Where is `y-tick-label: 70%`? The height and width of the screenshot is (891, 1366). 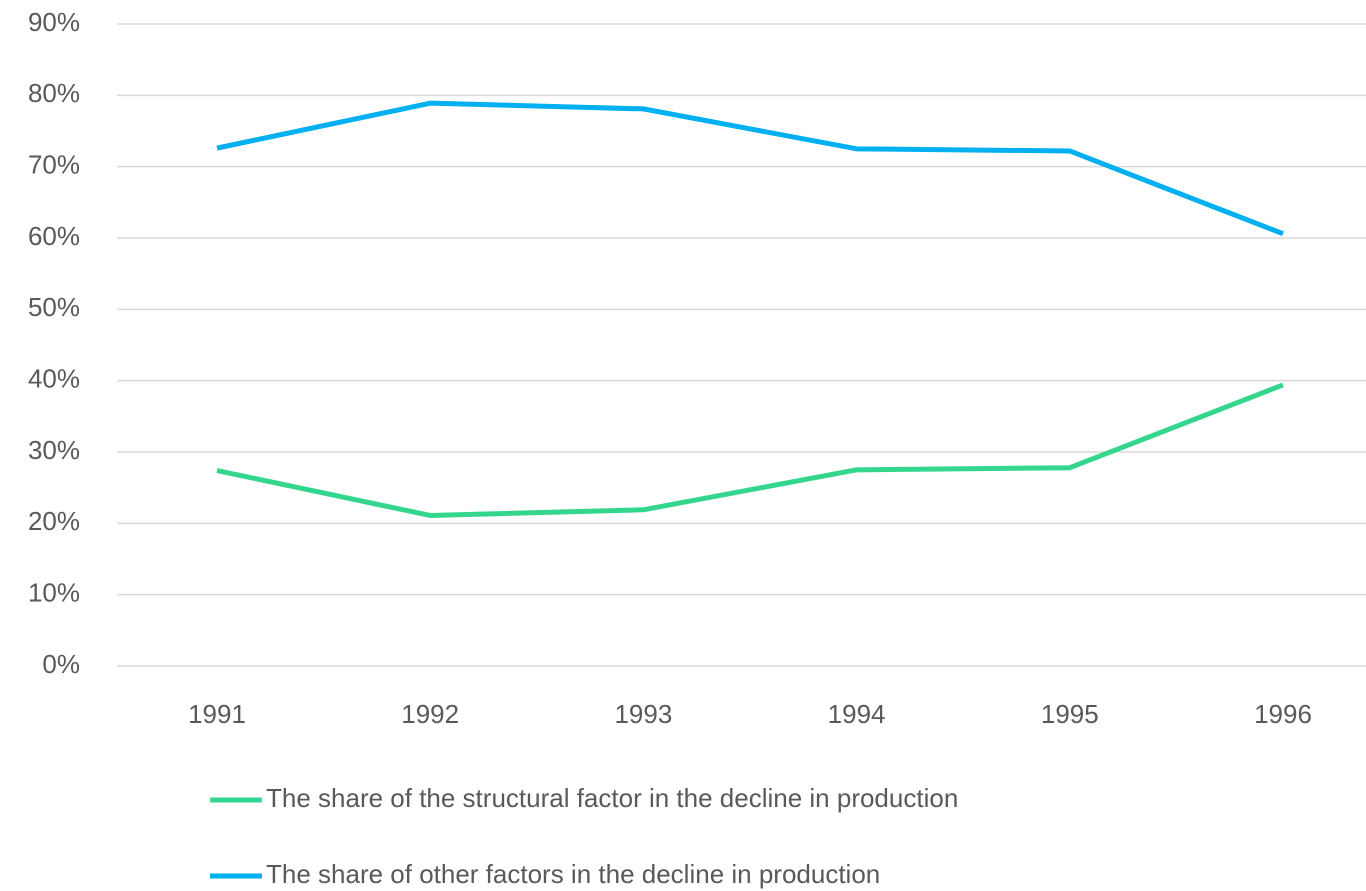
y-tick-label: 70% is located at coordinates (54, 165).